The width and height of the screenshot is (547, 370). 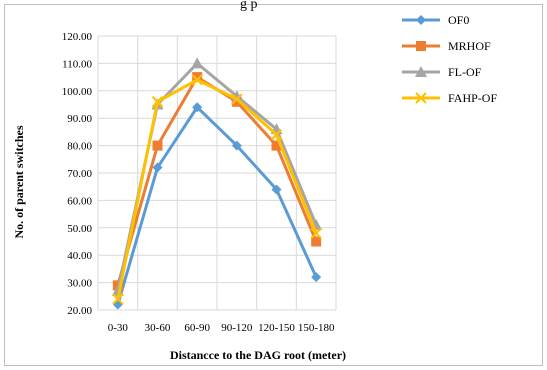 I want to click on x-axis-title: Distancce to the DAG root (meter), so click(x=258, y=355).